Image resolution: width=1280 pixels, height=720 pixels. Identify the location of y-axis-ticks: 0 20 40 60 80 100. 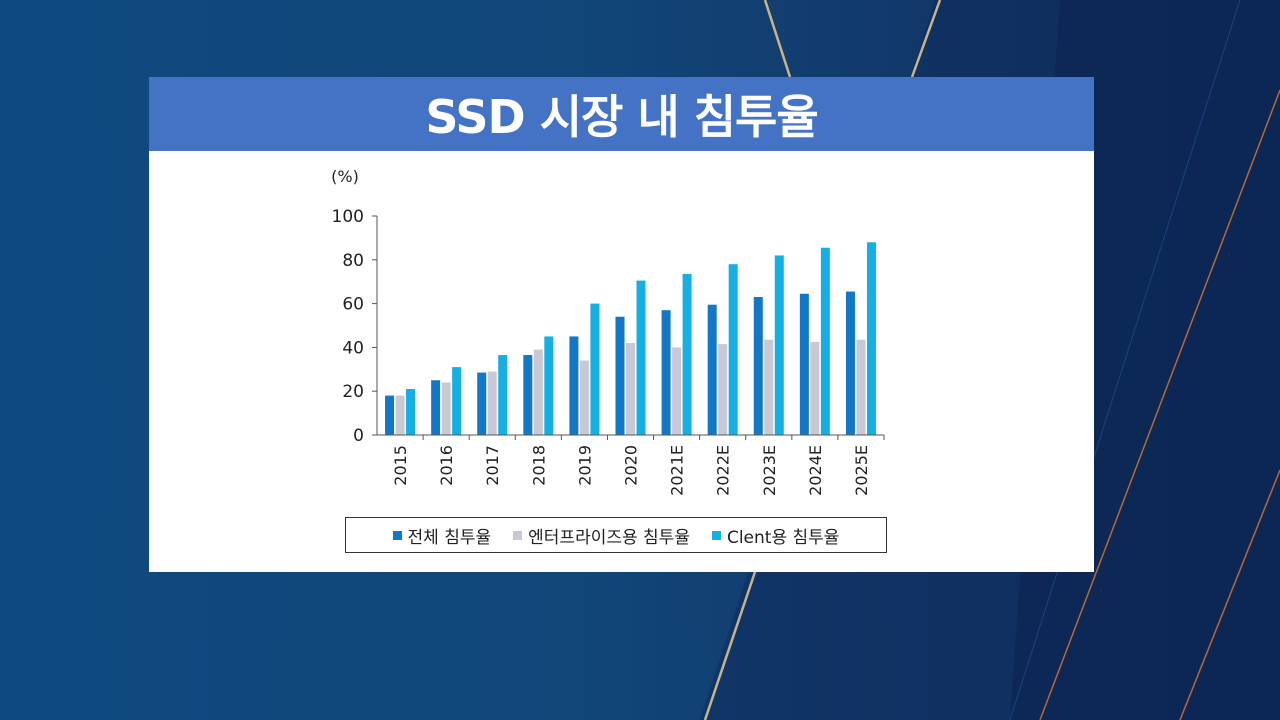
(354, 326).